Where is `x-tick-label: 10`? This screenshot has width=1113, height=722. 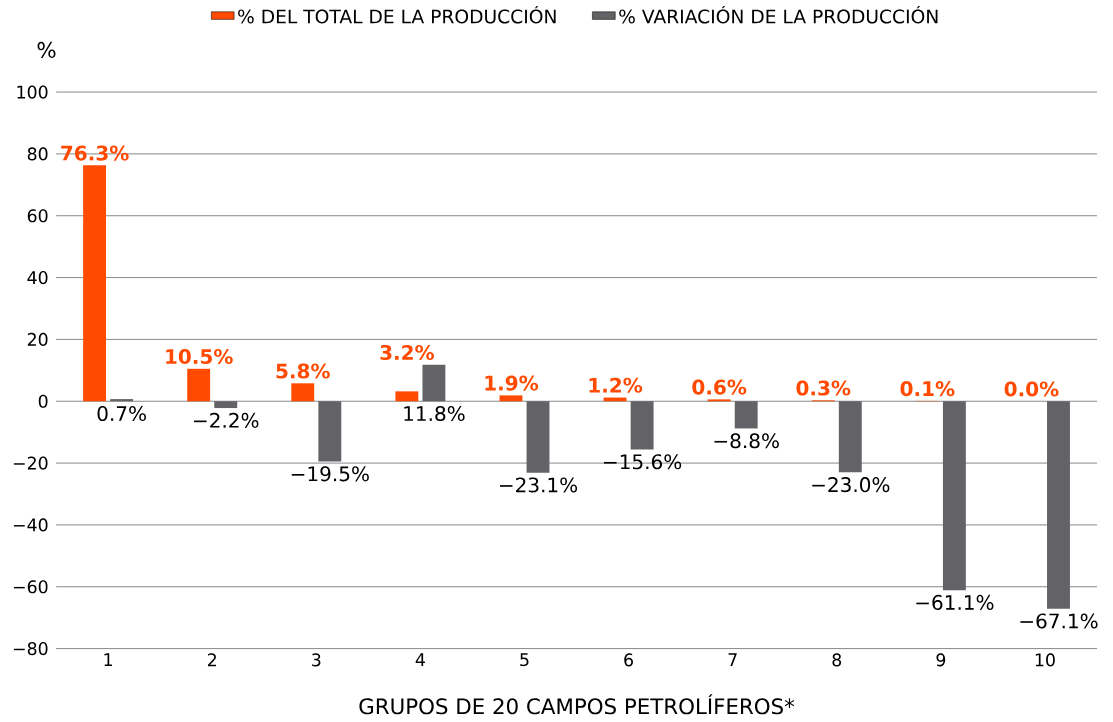
x-tick-label: 10 is located at coordinates (1045, 660).